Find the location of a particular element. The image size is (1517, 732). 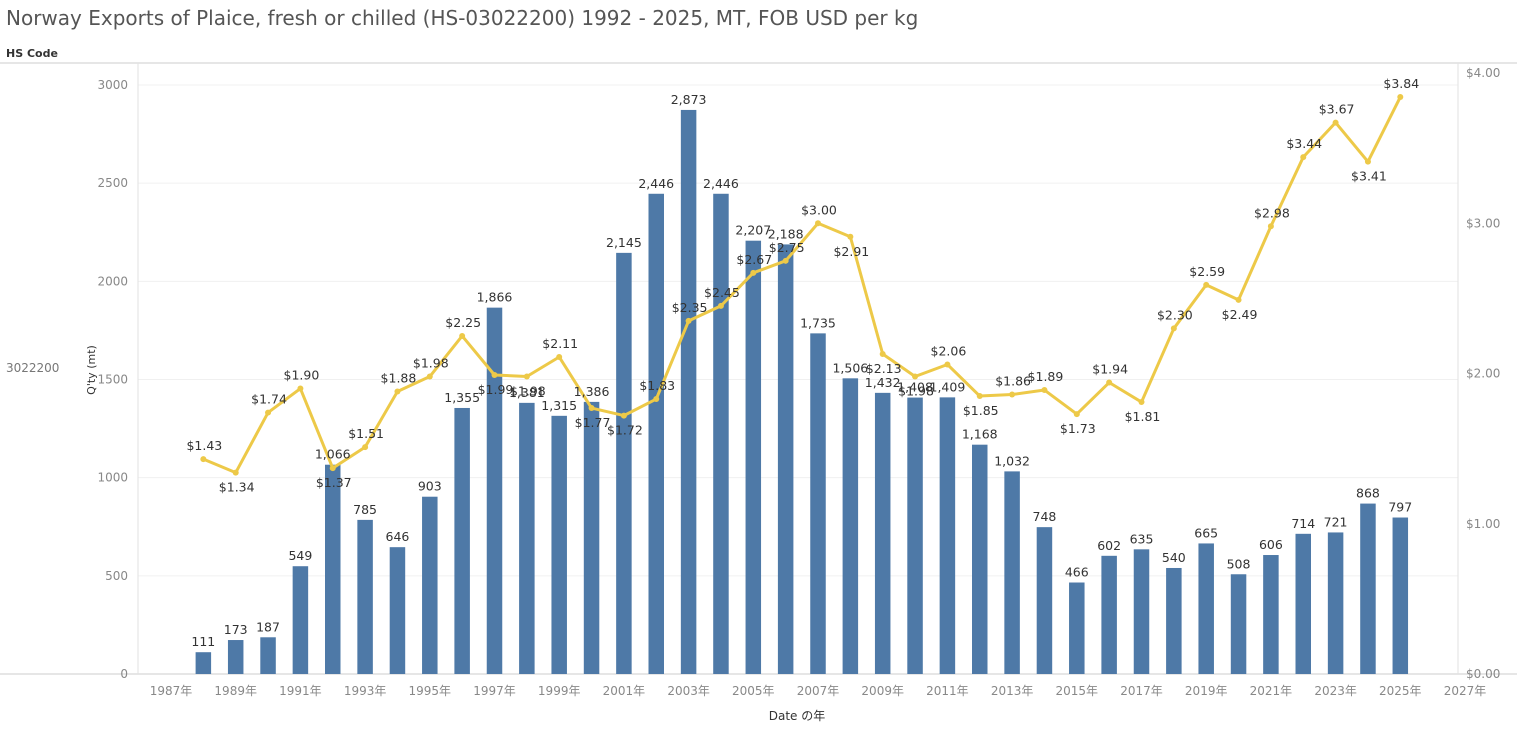

bar-value-label: 1,409 is located at coordinates (948, 386).